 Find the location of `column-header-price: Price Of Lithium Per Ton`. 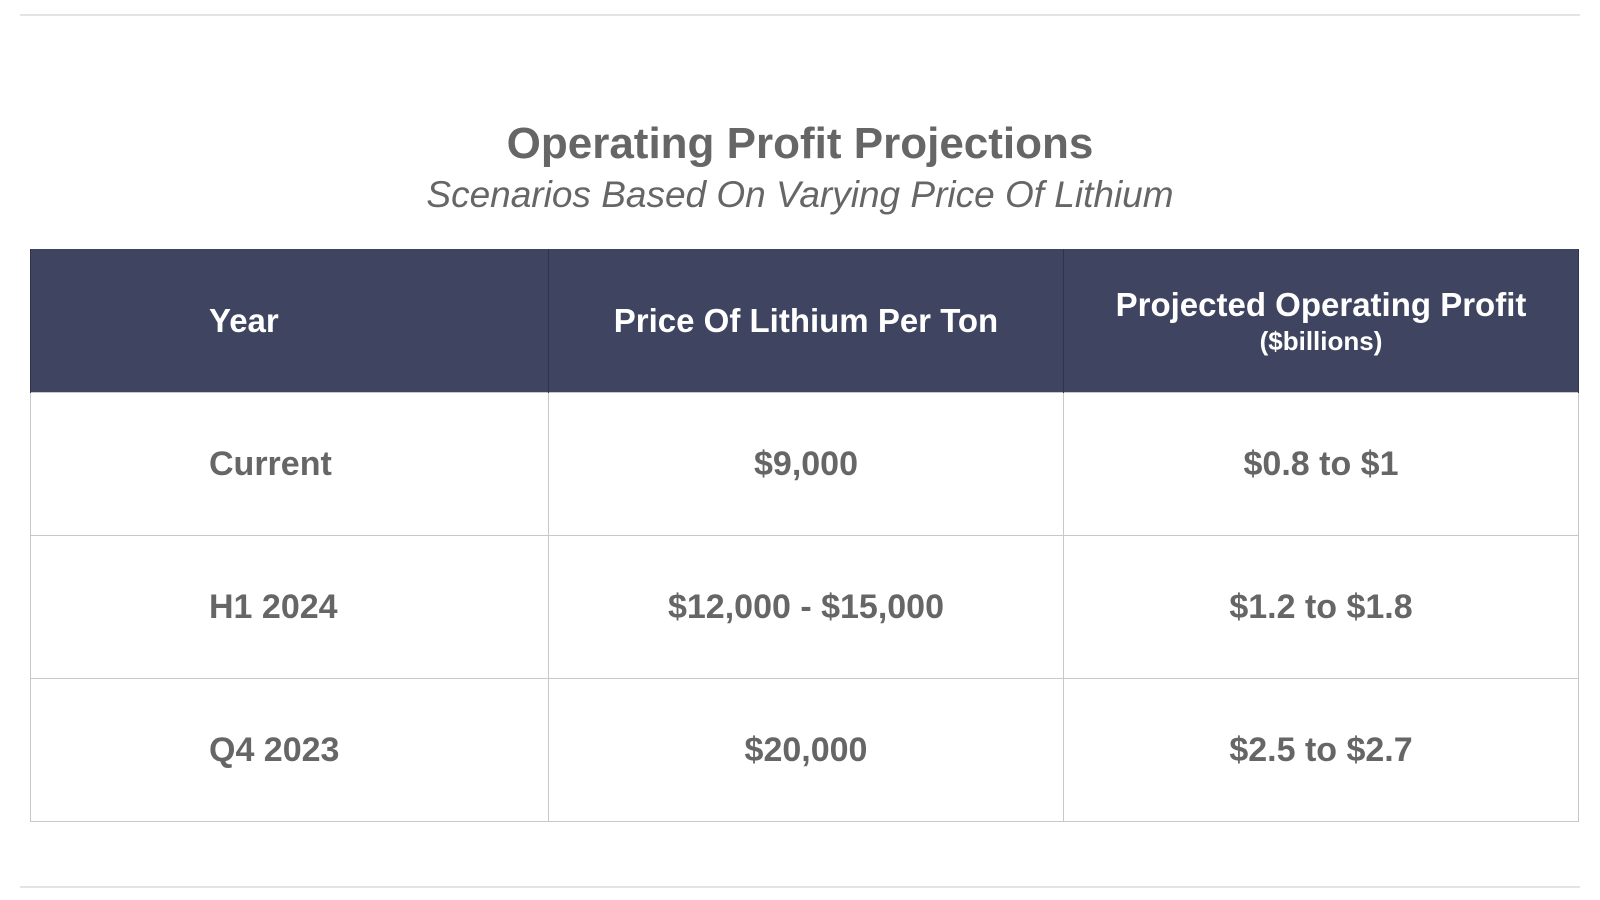

column-header-price: Price Of Lithium Per Ton is located at coordinates (806, 321).